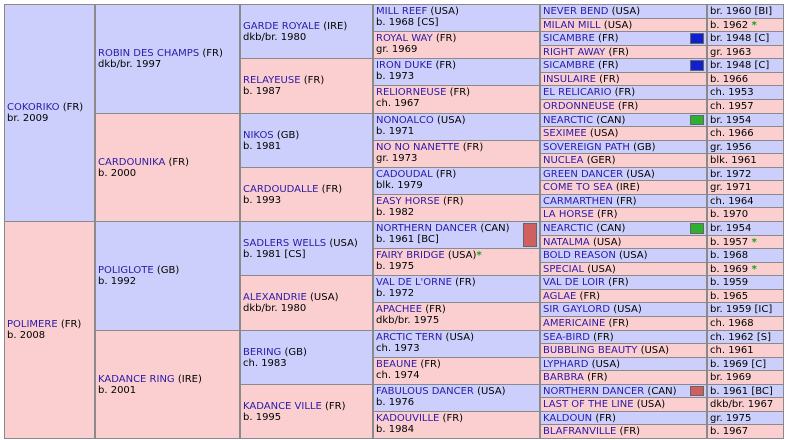  What do you see at coordinates (281, 189) in the screenshot?
I see `horse-name-link: CARDOUDALLE` at bounding box center [281, 189].